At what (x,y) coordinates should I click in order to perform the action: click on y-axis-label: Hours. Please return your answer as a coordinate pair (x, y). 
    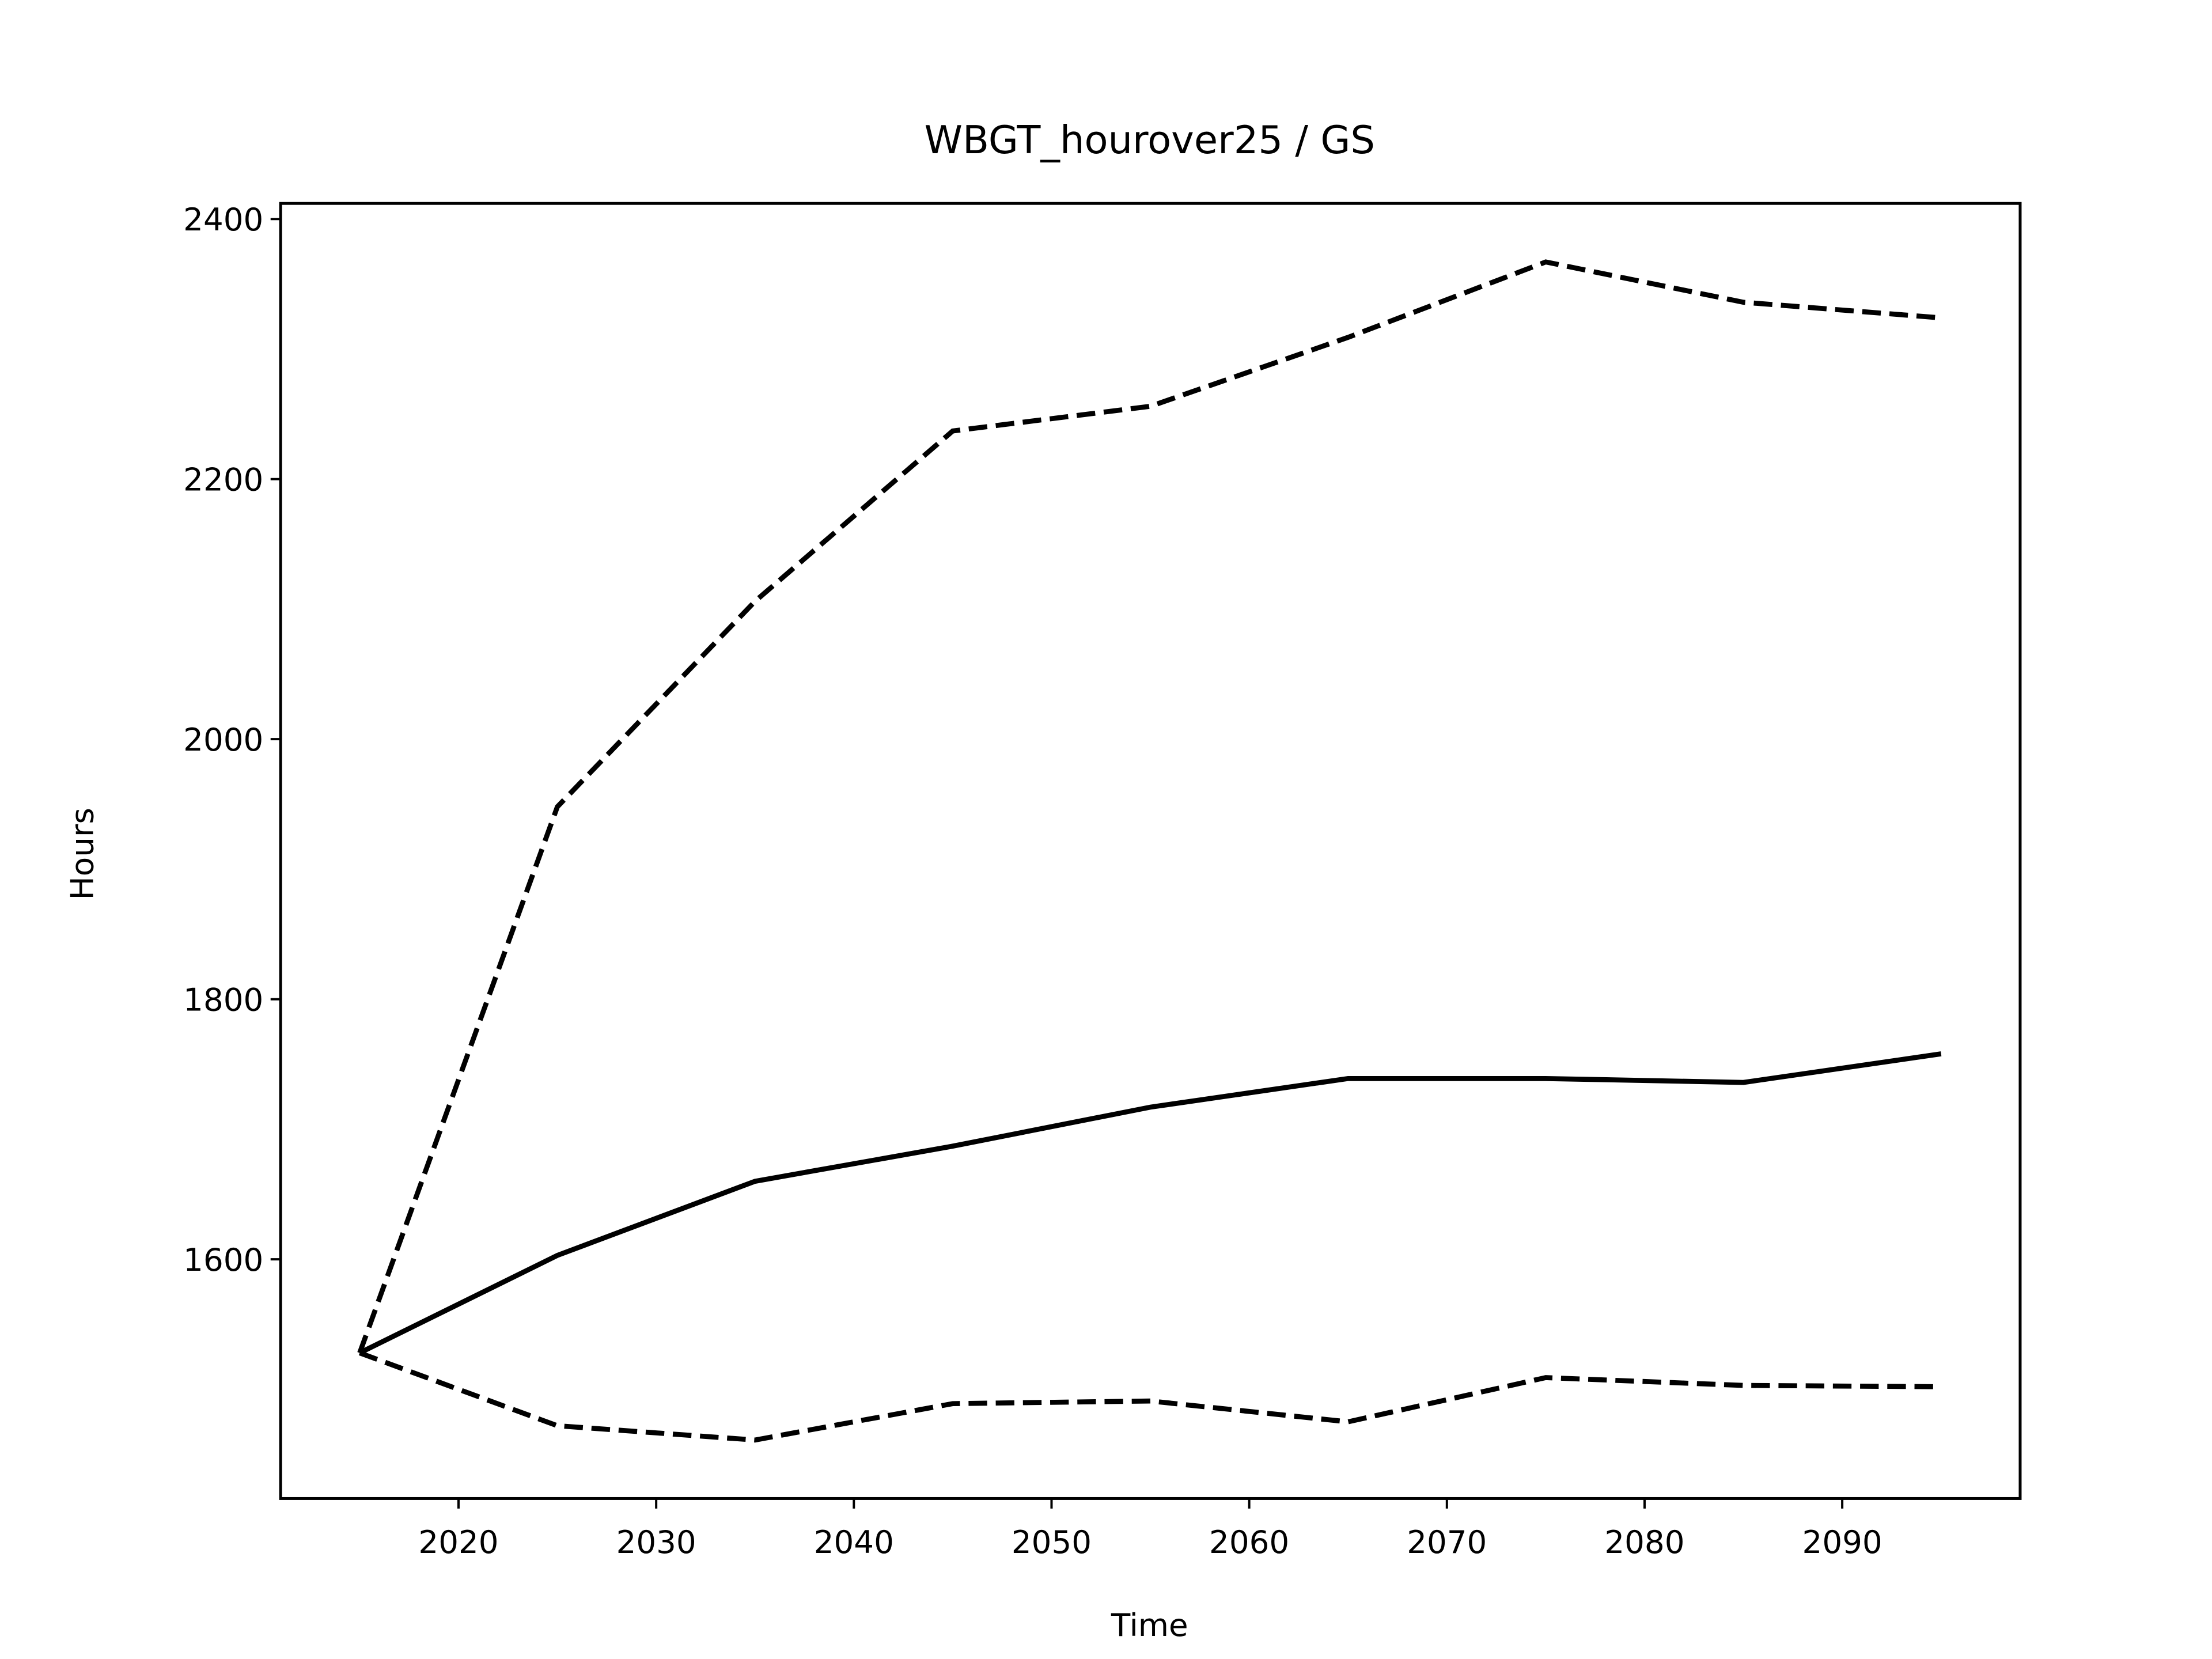
    Looking at the image, I should click on (82, 854).